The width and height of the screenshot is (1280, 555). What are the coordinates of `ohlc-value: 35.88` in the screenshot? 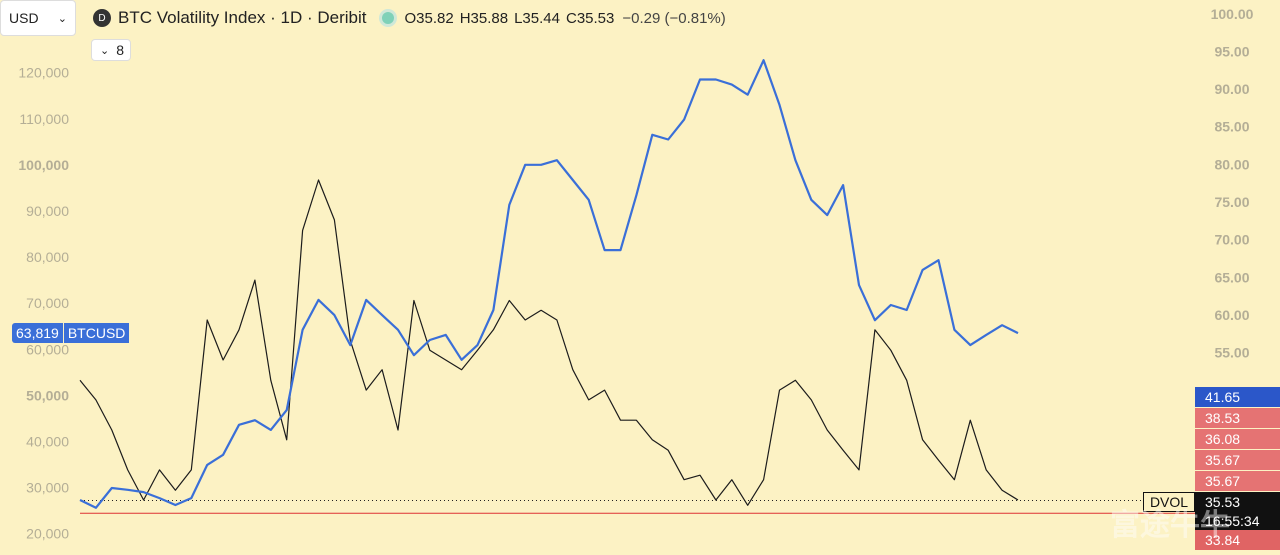 It's located at (489, 18).